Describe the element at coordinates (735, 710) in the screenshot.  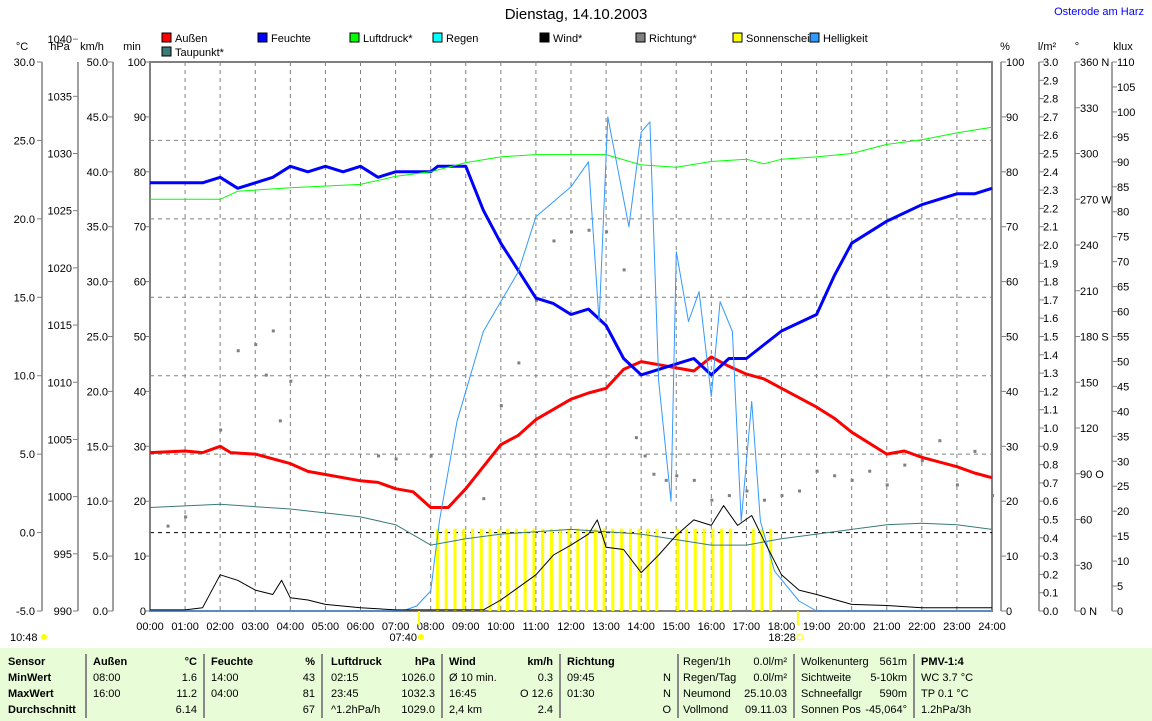
I see `info-row: Vollmond 09.11.03` at that location.